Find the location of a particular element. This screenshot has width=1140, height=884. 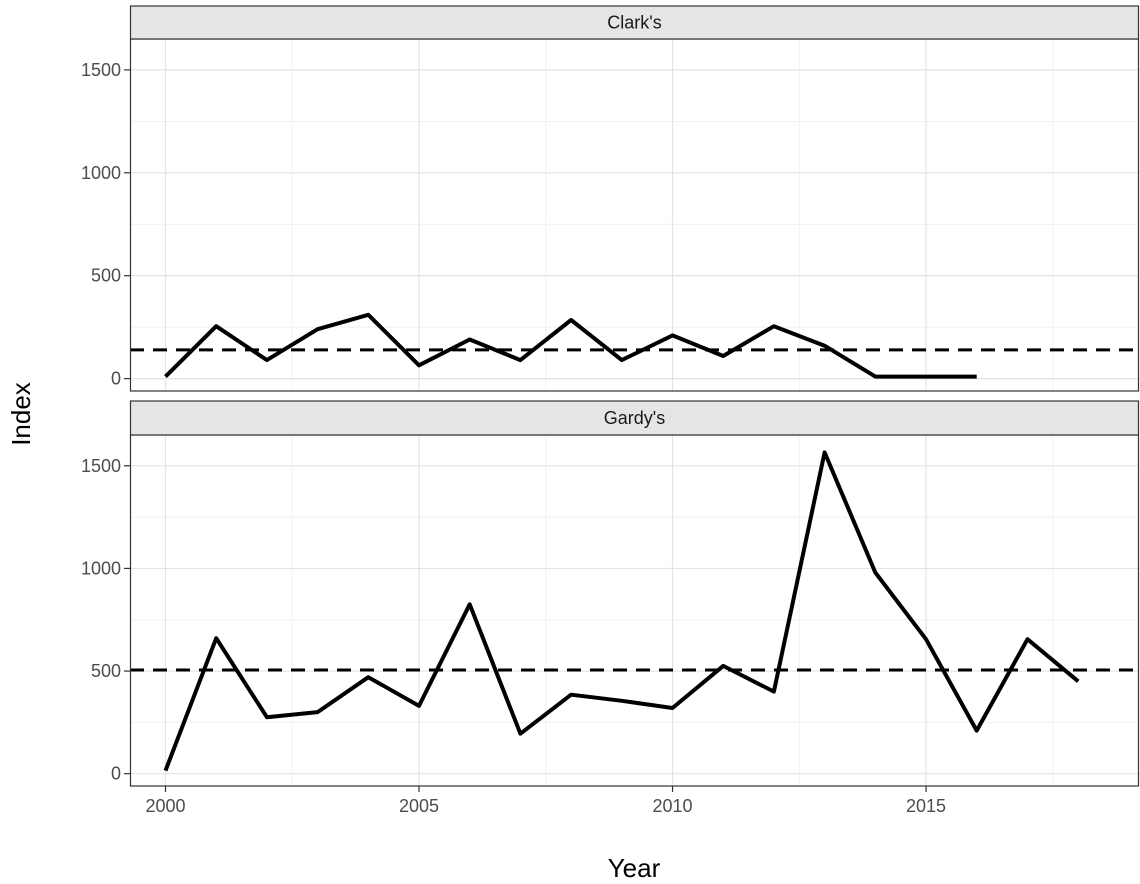

x-tick-label: 2010 is located at coordinates (673, 806).